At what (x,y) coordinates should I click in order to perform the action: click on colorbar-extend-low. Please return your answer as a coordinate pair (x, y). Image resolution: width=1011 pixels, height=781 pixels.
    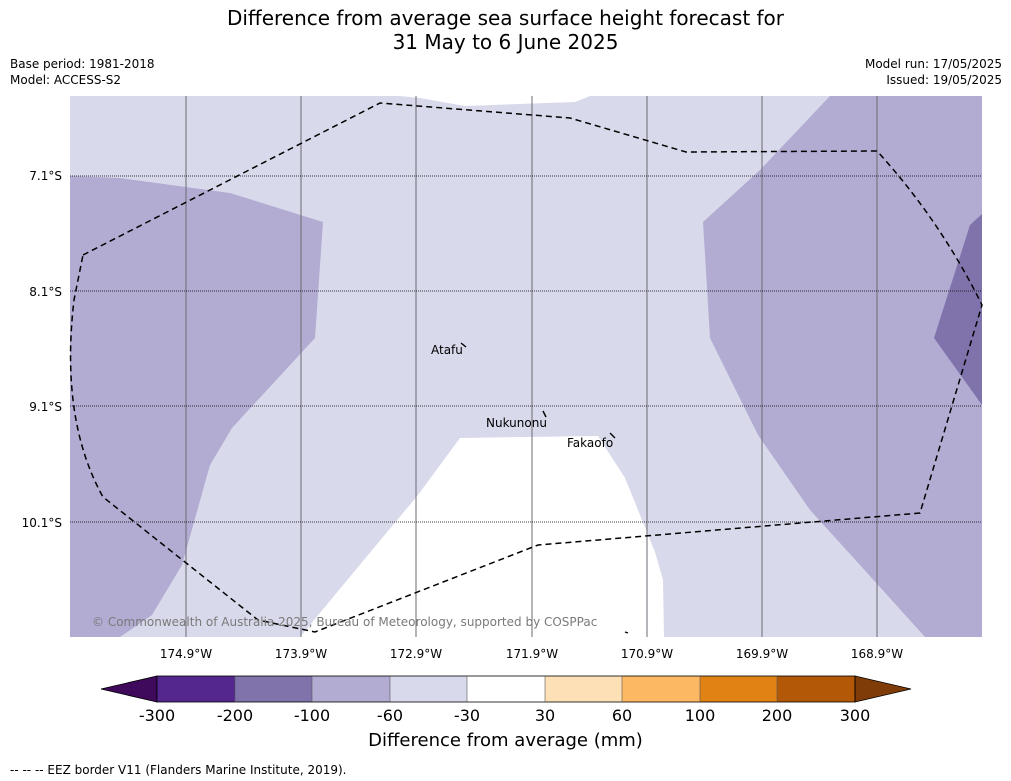
    Looking at the image, I should click on (129, 689).